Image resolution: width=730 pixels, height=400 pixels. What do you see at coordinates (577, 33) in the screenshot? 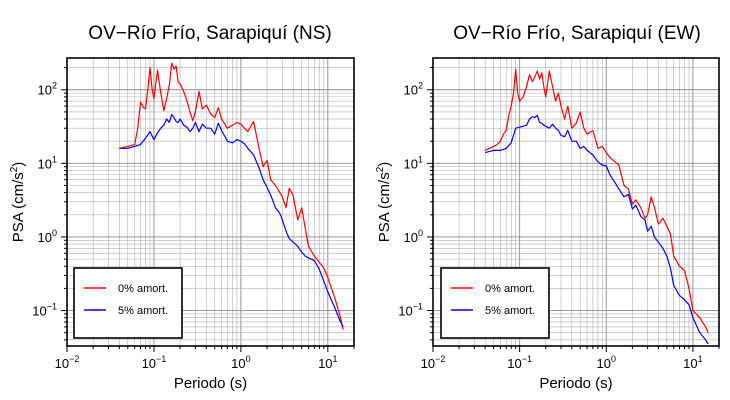
I see `chart-title: OV−Río Frío, Sarapiquí (EW)` at bounding box center [577, 33].